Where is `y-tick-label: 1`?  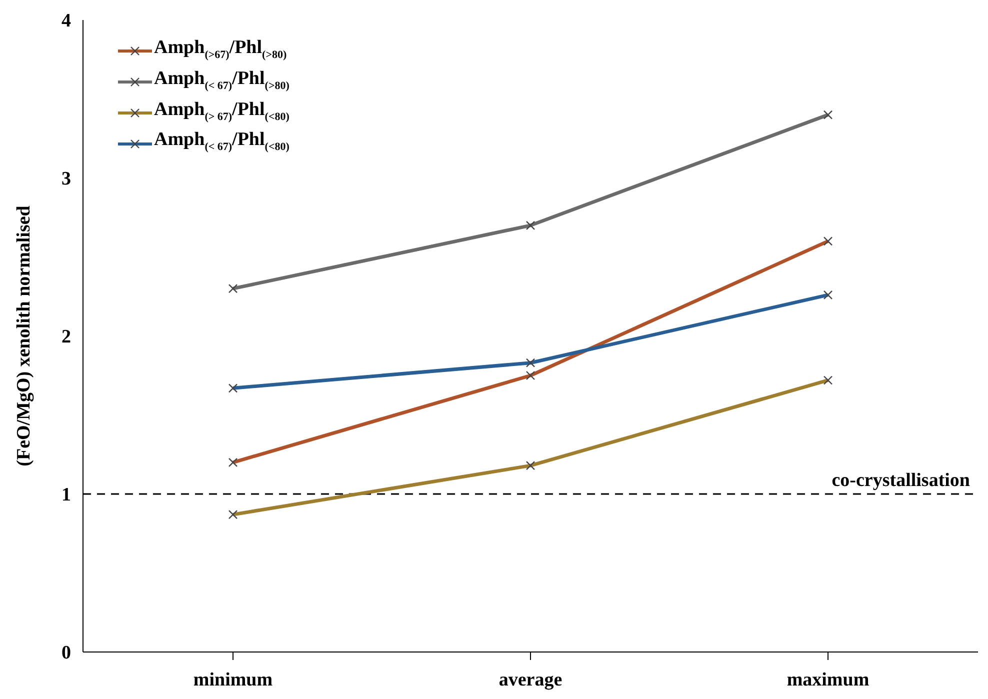 y-tick-label: 1 is located at coordinates (66, 495).